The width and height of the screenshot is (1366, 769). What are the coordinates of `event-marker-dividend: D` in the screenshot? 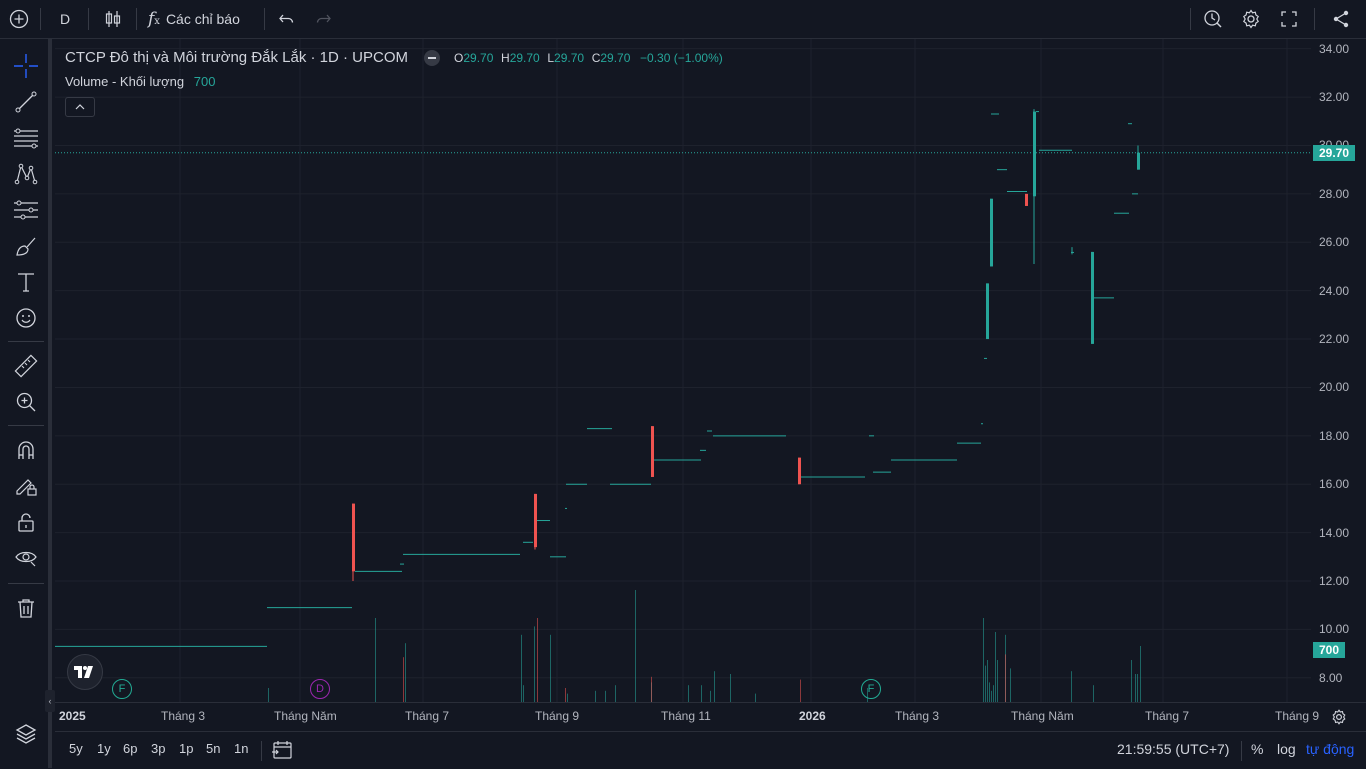 It's located at (320, 689).